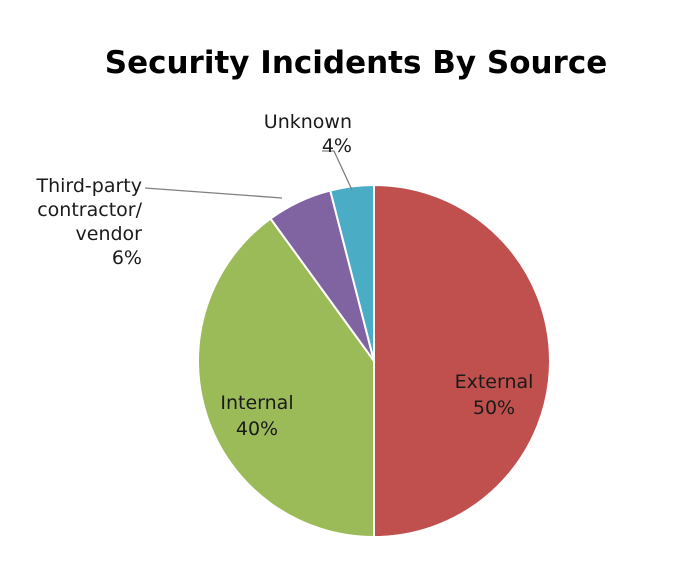 The width and height of the screenshot is (676, 581). I want to click on leader-line-unknown, so click(337, 170).